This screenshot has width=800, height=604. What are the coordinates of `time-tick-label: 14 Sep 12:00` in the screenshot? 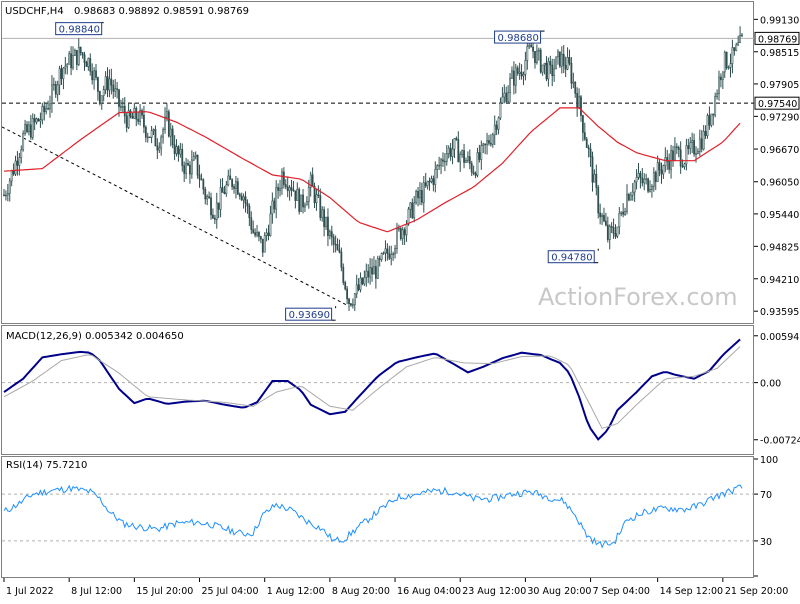 It's located at (691, 591).